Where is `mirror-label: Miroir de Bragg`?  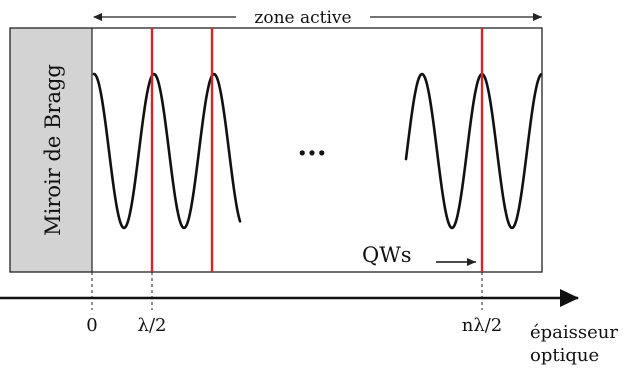
mirror-label: Miroir de Bragg is located at coordinates (53, 150).